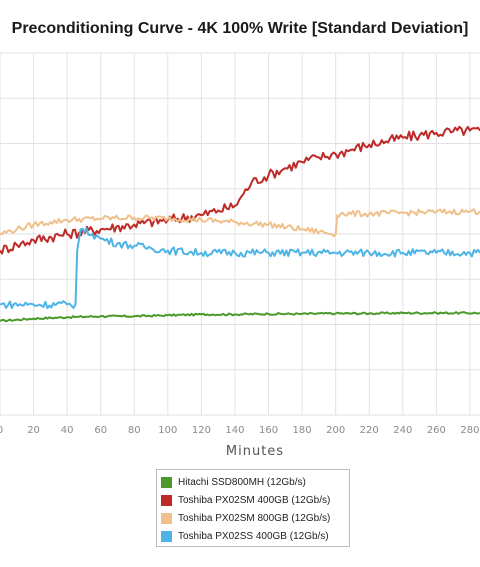 The width and height of the screenshot is (480, 567). Describe the element at coordinates (402, 430) in the screenshot. I see `x-tick-label: 240` at that location.